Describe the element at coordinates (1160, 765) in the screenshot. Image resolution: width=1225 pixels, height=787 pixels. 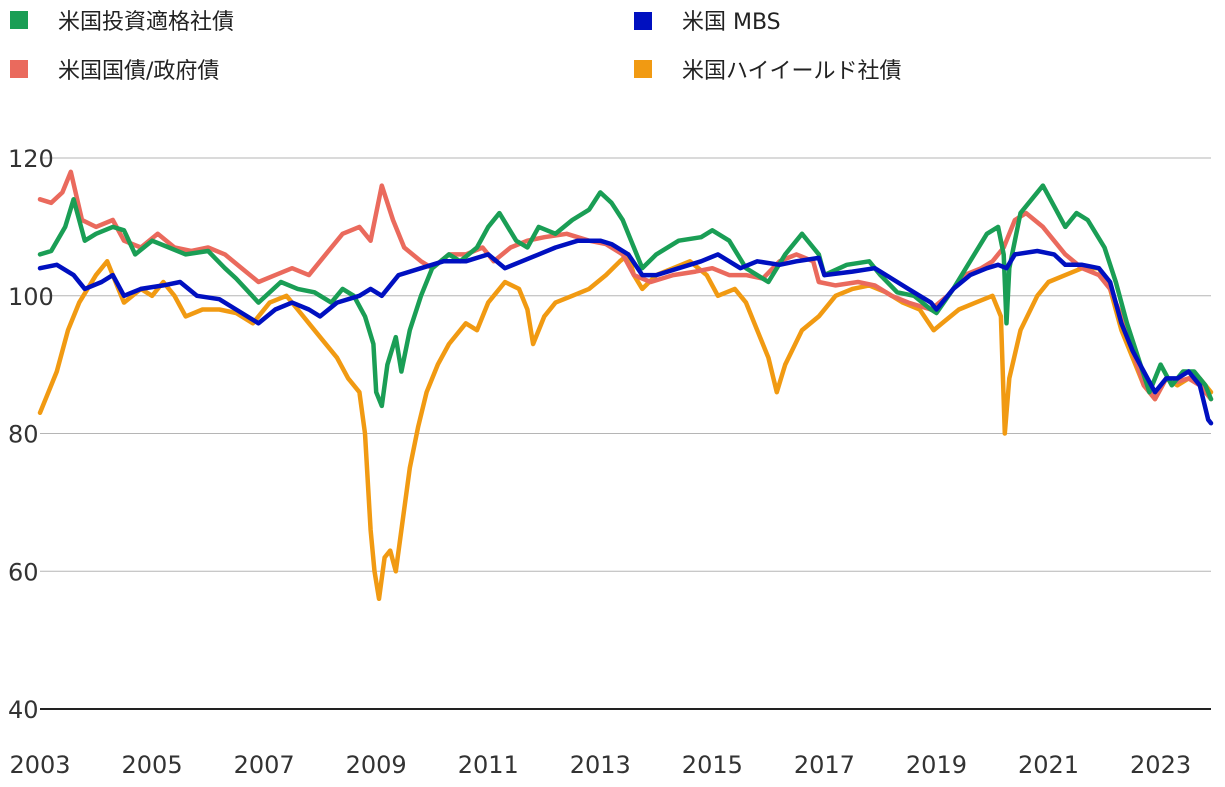
I see `x-tick-label: 2023` at that location.